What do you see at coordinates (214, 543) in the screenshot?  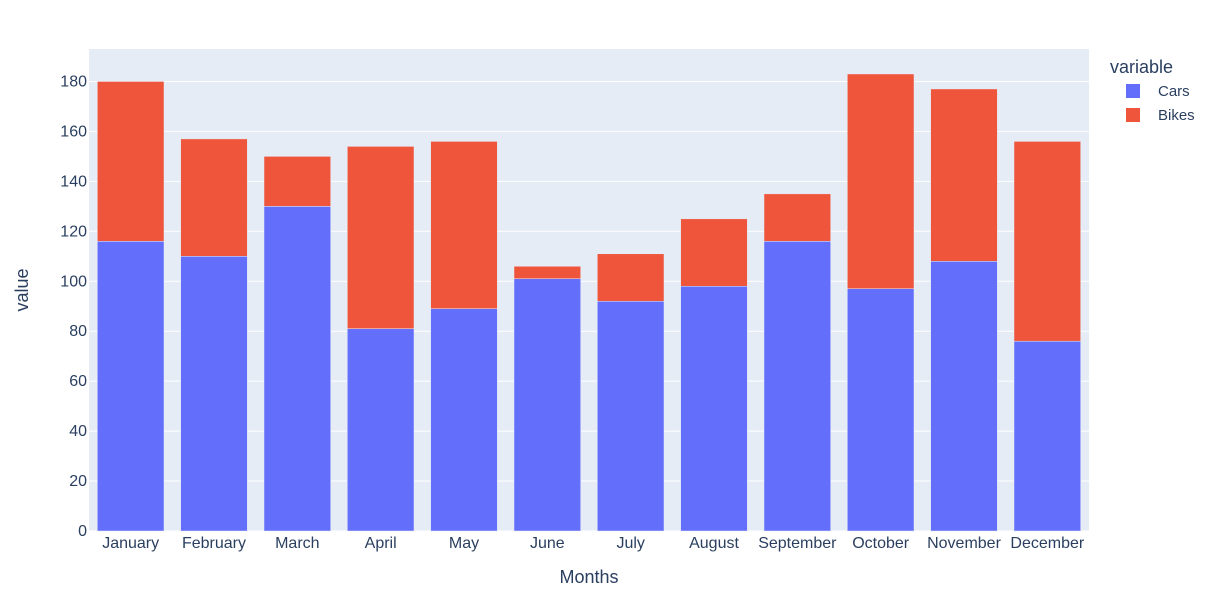 I see `x-tick-label: February` at bounding box center [214, 543].